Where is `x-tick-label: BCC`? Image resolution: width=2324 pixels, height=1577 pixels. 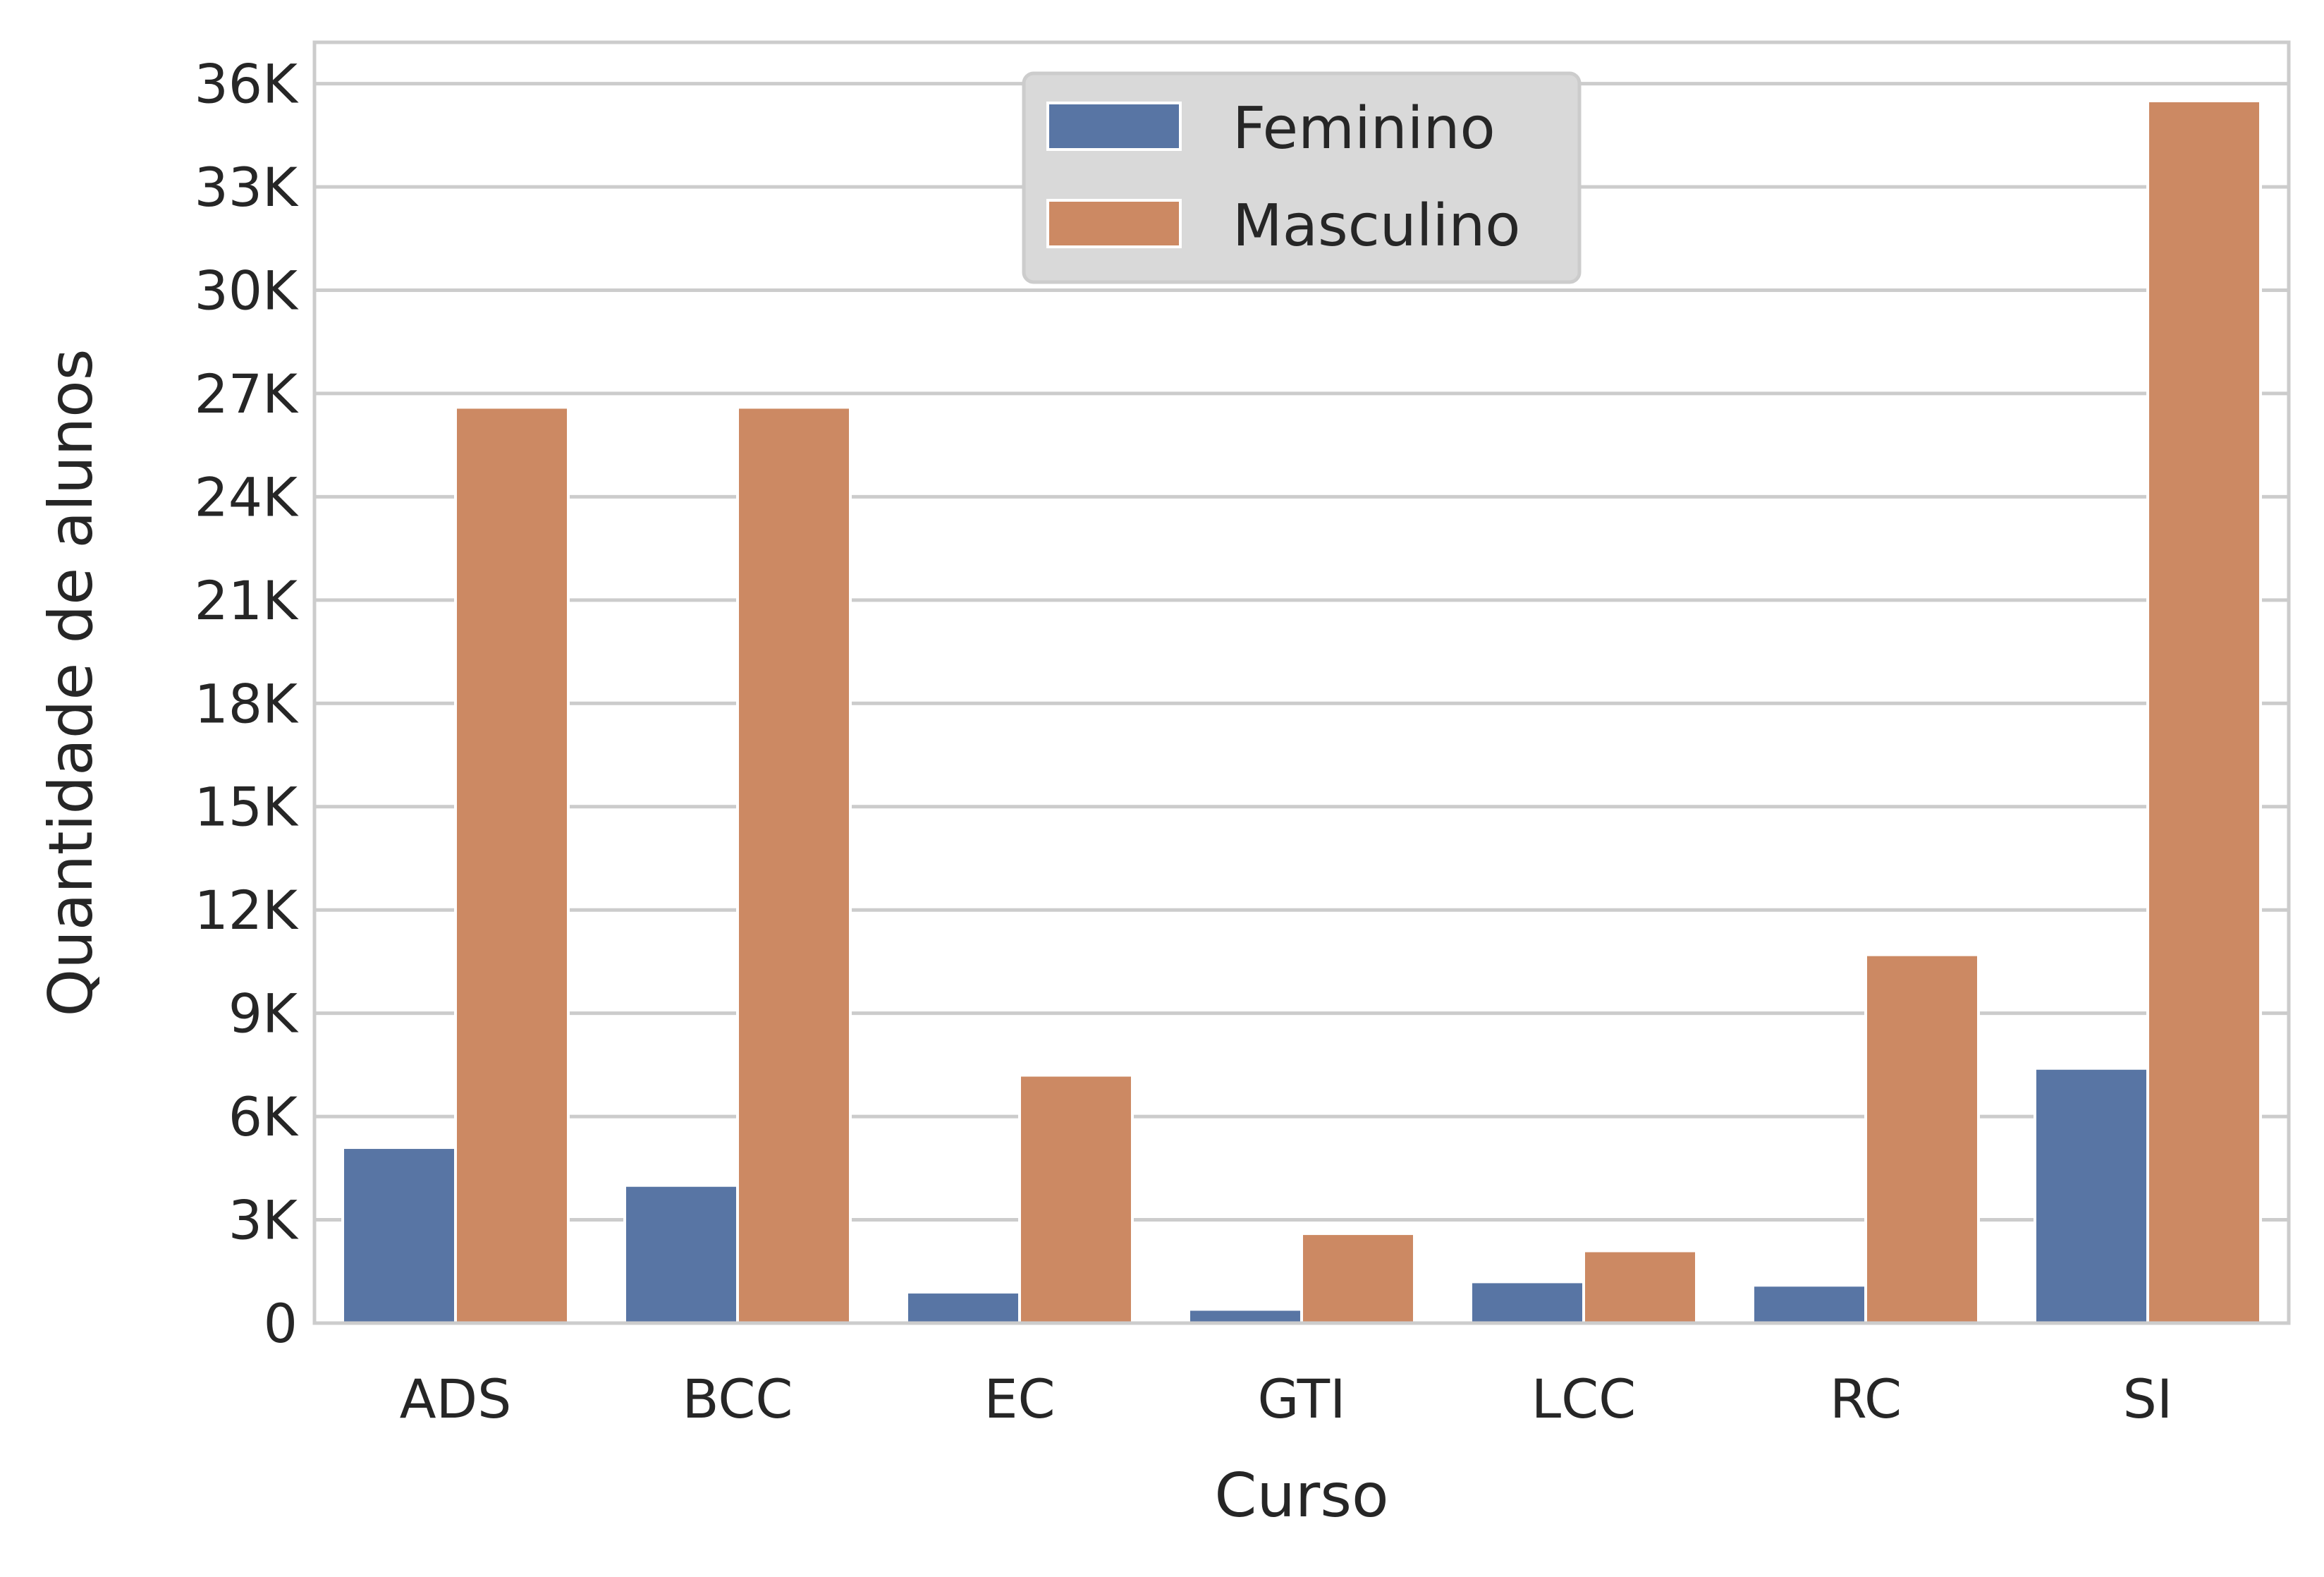 x-tick-label: BCC is located at coordinates (738, 1399).